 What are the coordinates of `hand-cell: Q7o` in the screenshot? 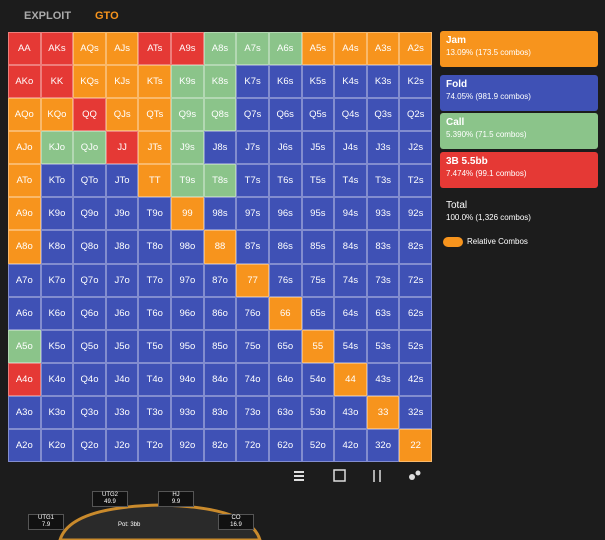 It's located at (89, 280).